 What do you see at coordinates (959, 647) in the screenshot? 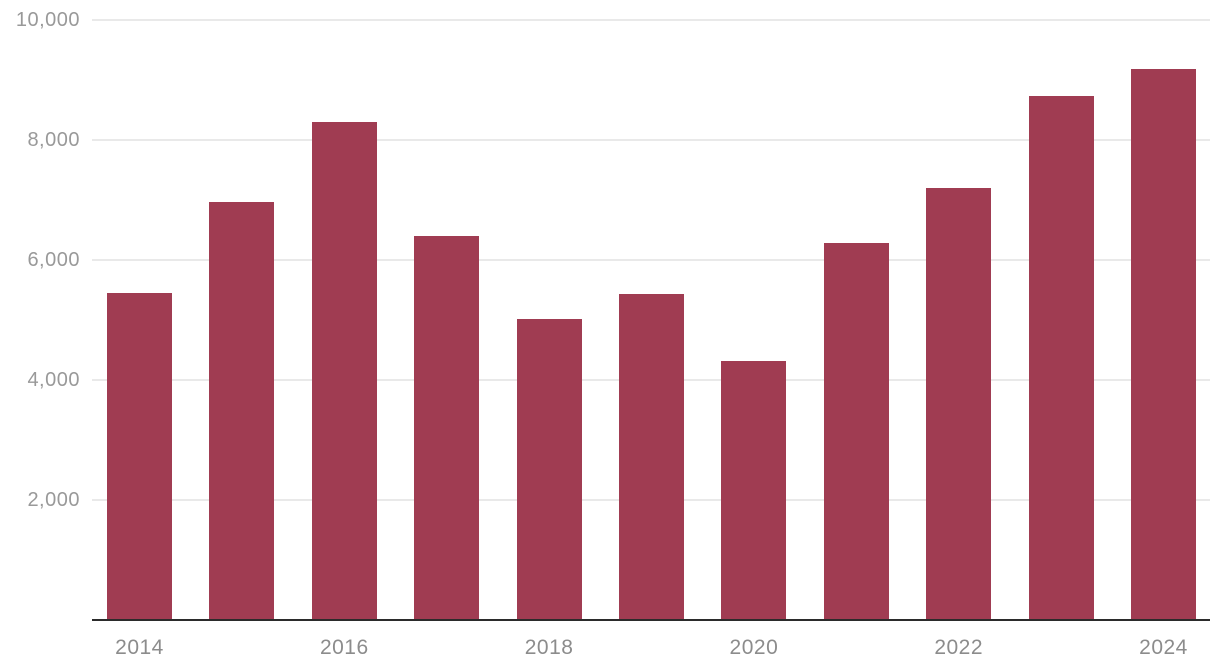
I see `x-tick-label-2022: 2022` at bounding box center [959, 647].